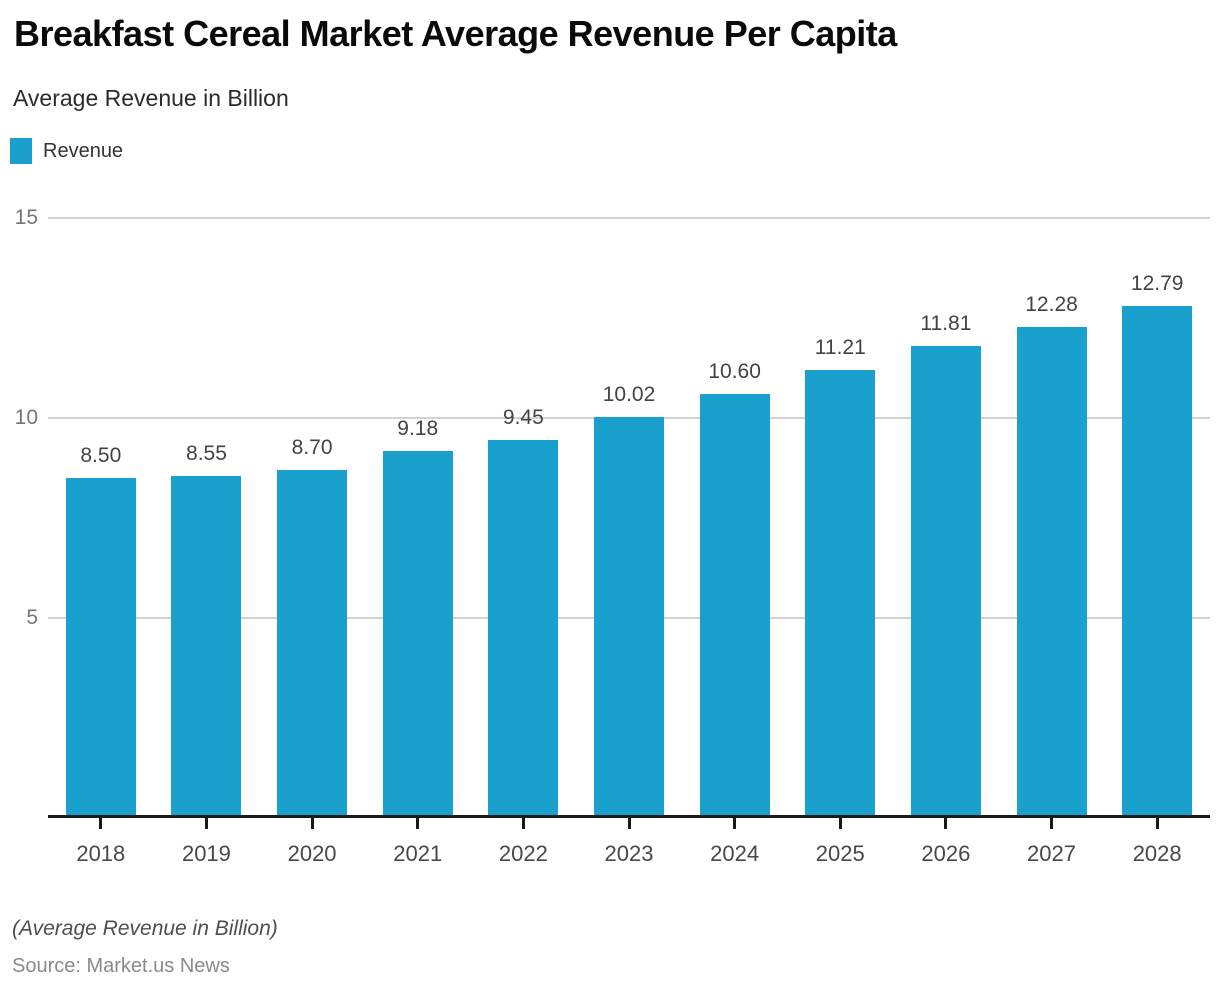 The image size is (1220, 1007). What do you see at coordinates (121, 966) in the screenshot?
I see `footer-source: Source: Market.us News` at bounding box center [121, 966].